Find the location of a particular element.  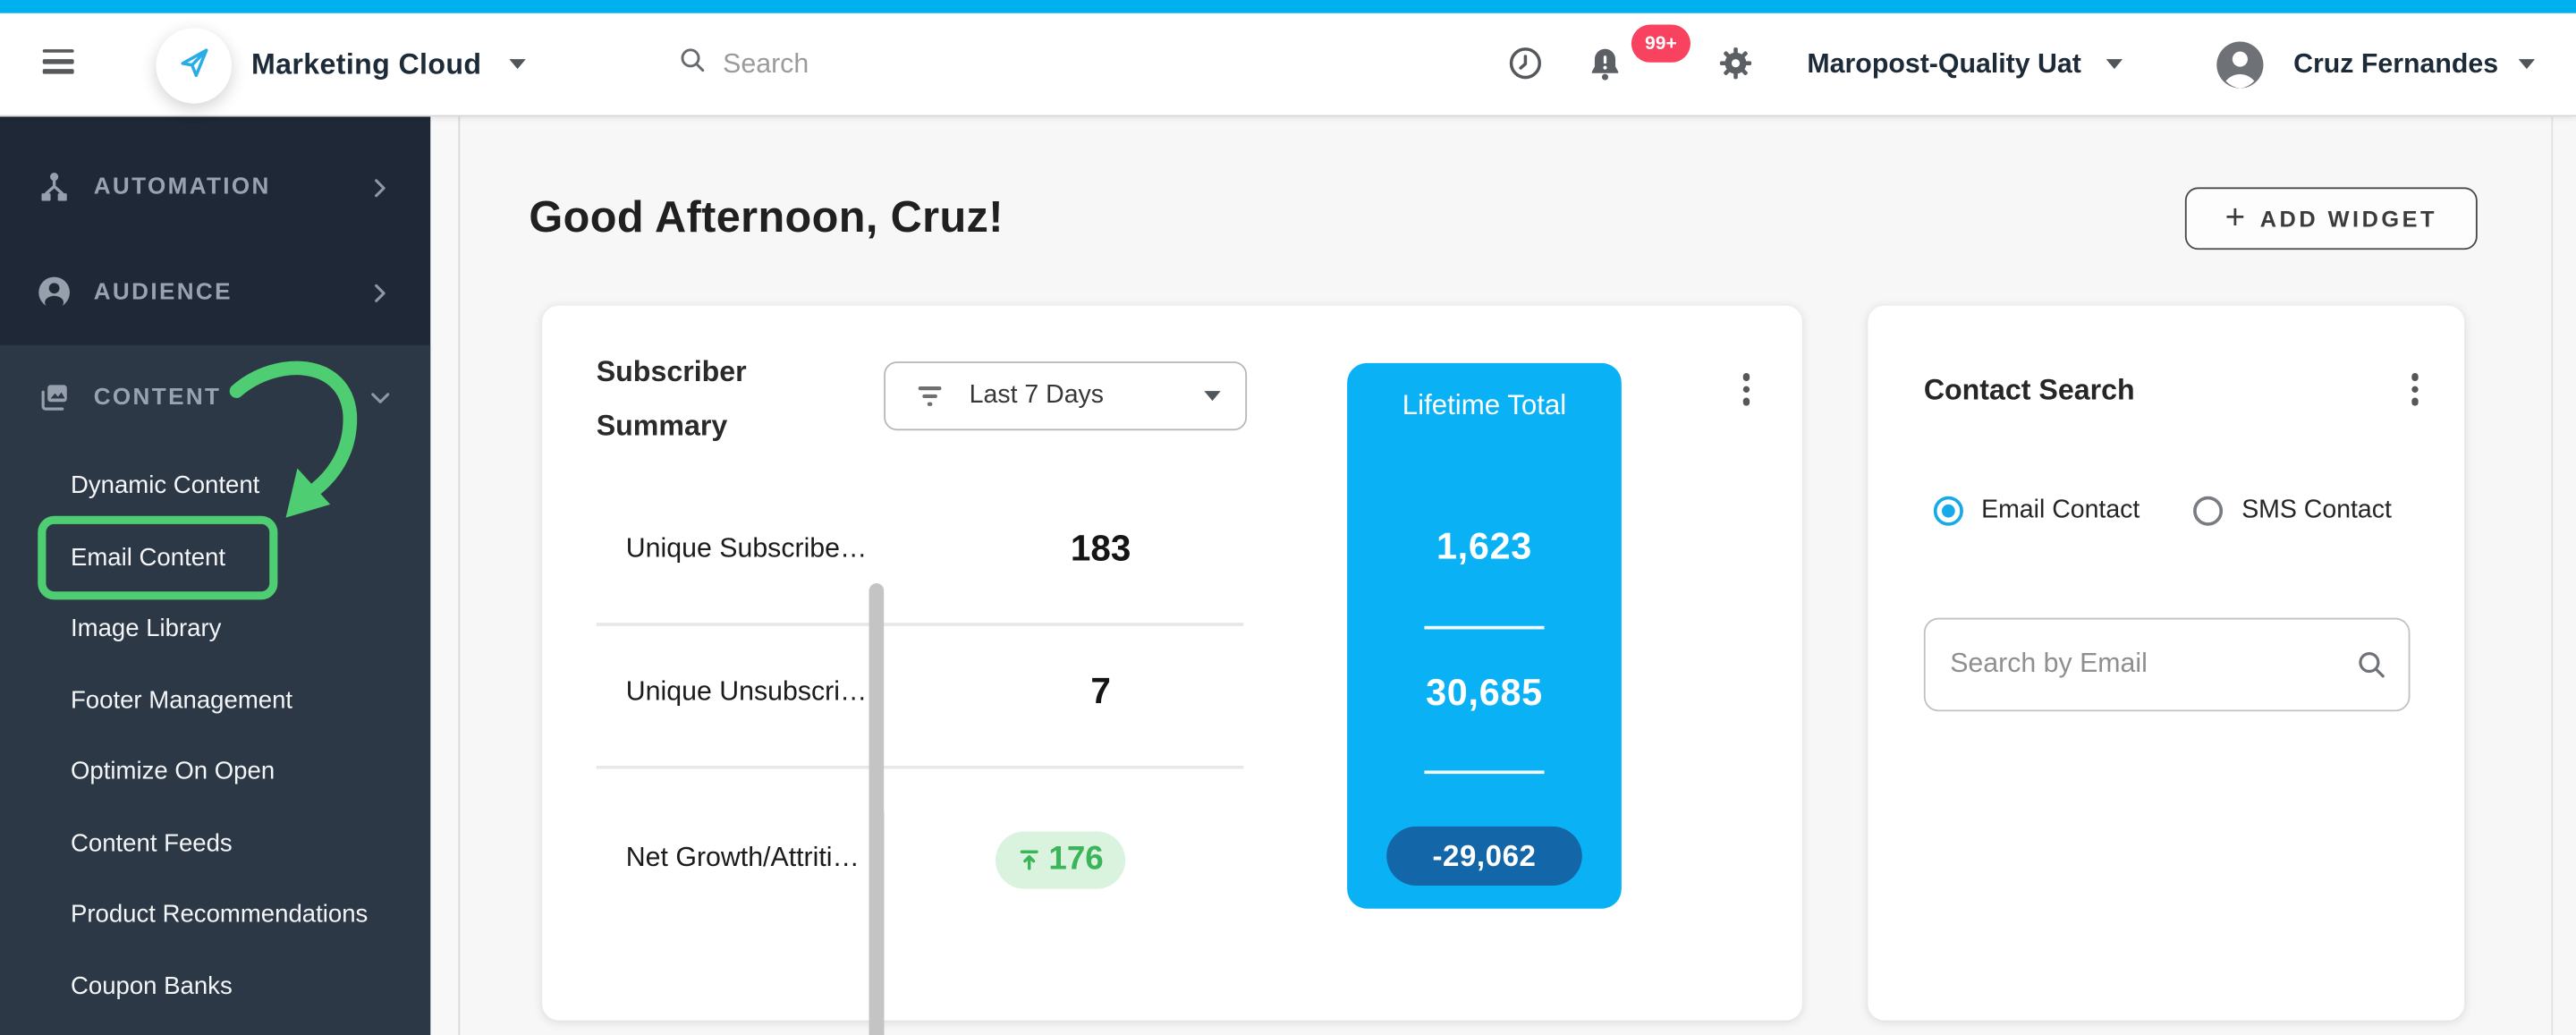

topbar: Marketing Cloud Search is located at coordinates (1288, 65).